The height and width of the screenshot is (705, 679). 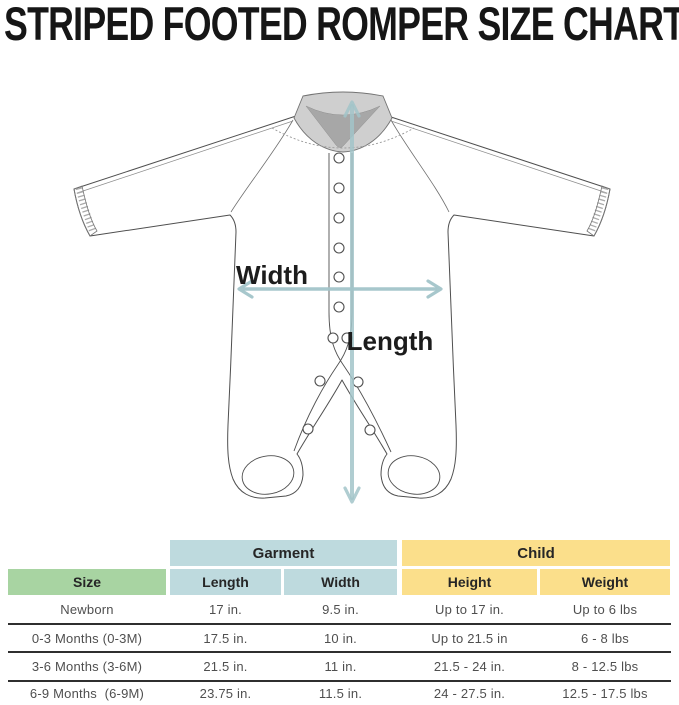 I want to click on cell-length: 17.5 in., so click(x=225, y=638).